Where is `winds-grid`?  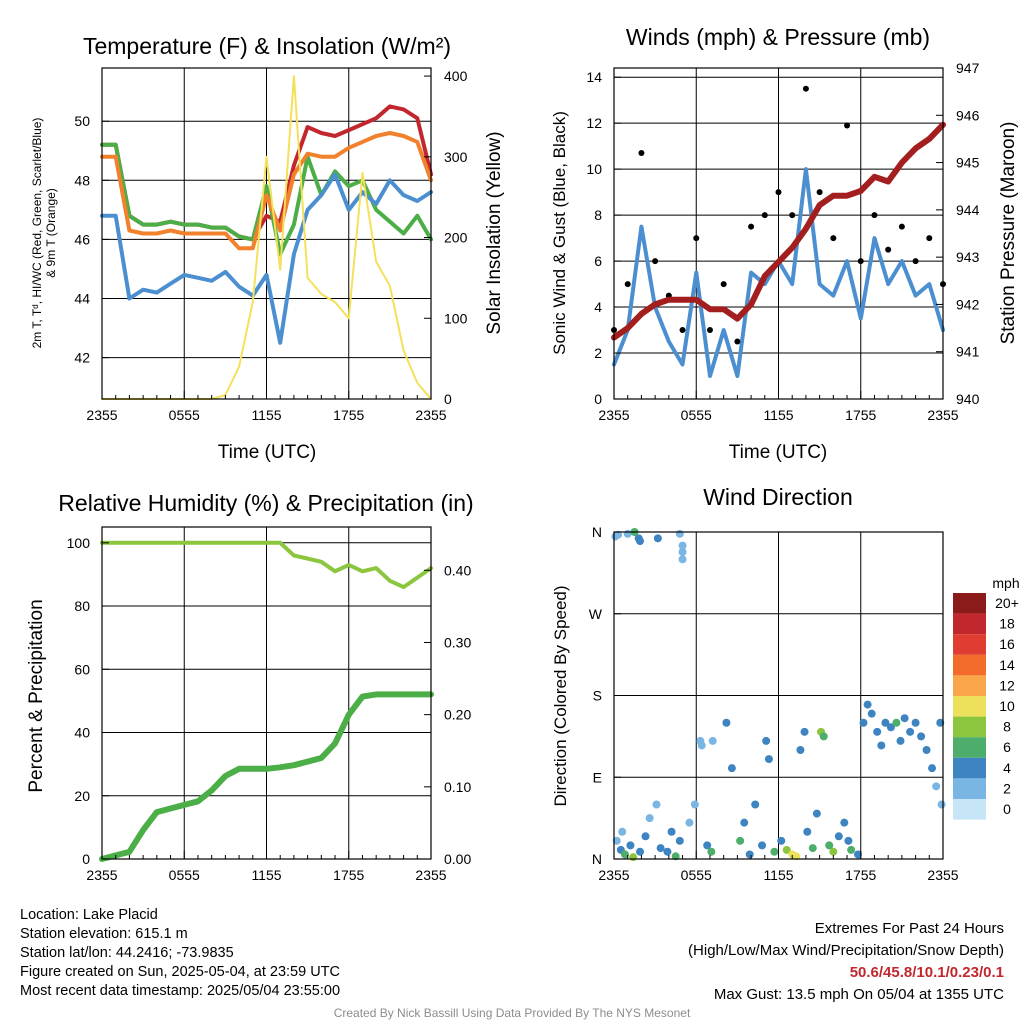 winds-grid is located at coordinates (778, 233).